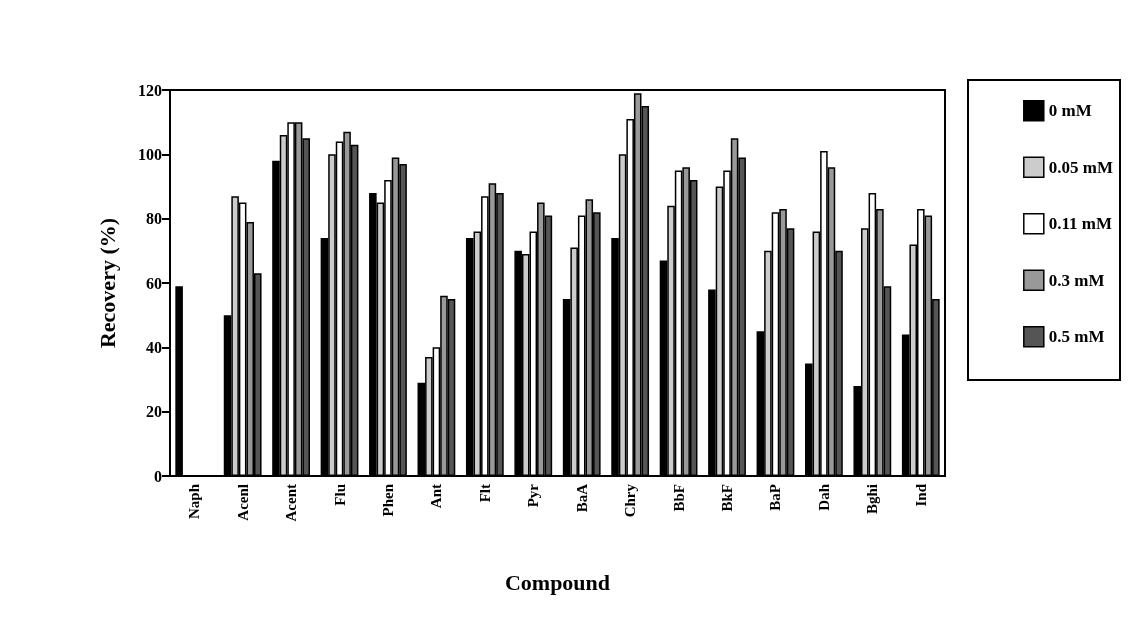 The height and width of the screenshot is (626, 1130). I want to click on y-axis-title: Recovery (%), so click(107, 283).